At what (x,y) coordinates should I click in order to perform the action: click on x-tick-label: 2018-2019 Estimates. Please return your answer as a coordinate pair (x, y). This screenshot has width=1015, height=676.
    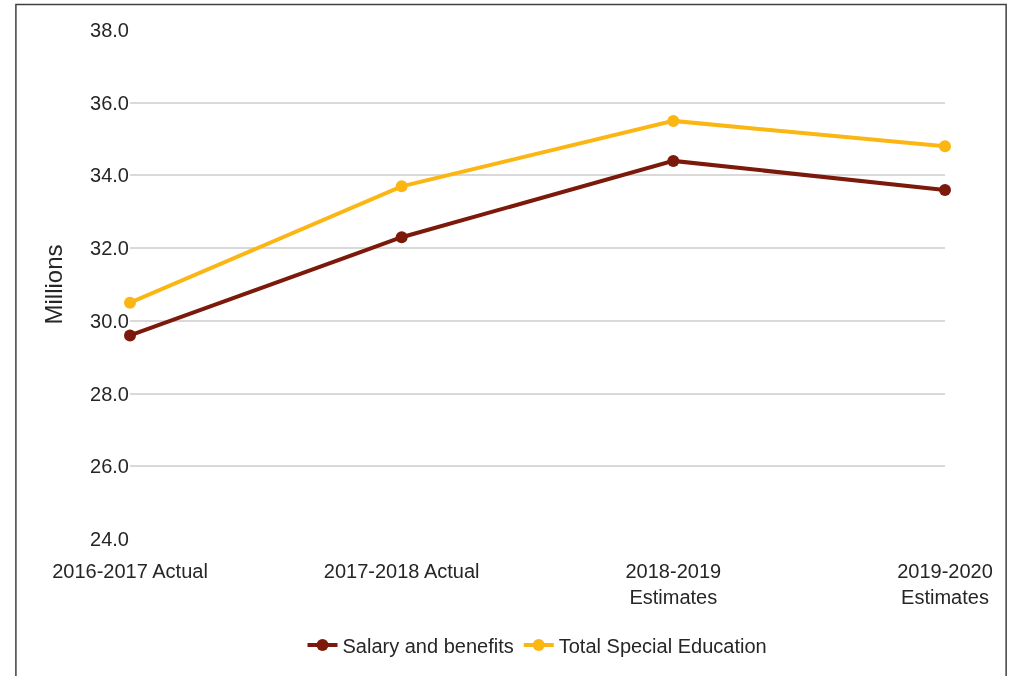
    Looking at the image, I should click on (673, 584).